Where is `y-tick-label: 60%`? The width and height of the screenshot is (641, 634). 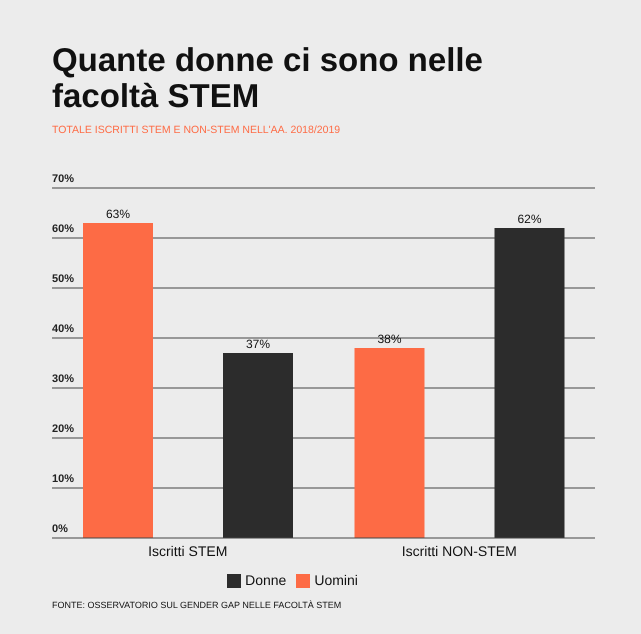
y-tick-label: 60% is located at coordinates (63, 229).